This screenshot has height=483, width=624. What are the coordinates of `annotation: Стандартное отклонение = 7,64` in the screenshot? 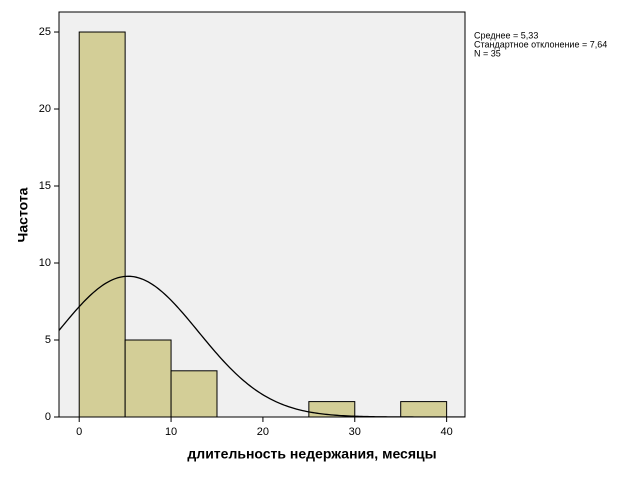 It's located at (540, 44).